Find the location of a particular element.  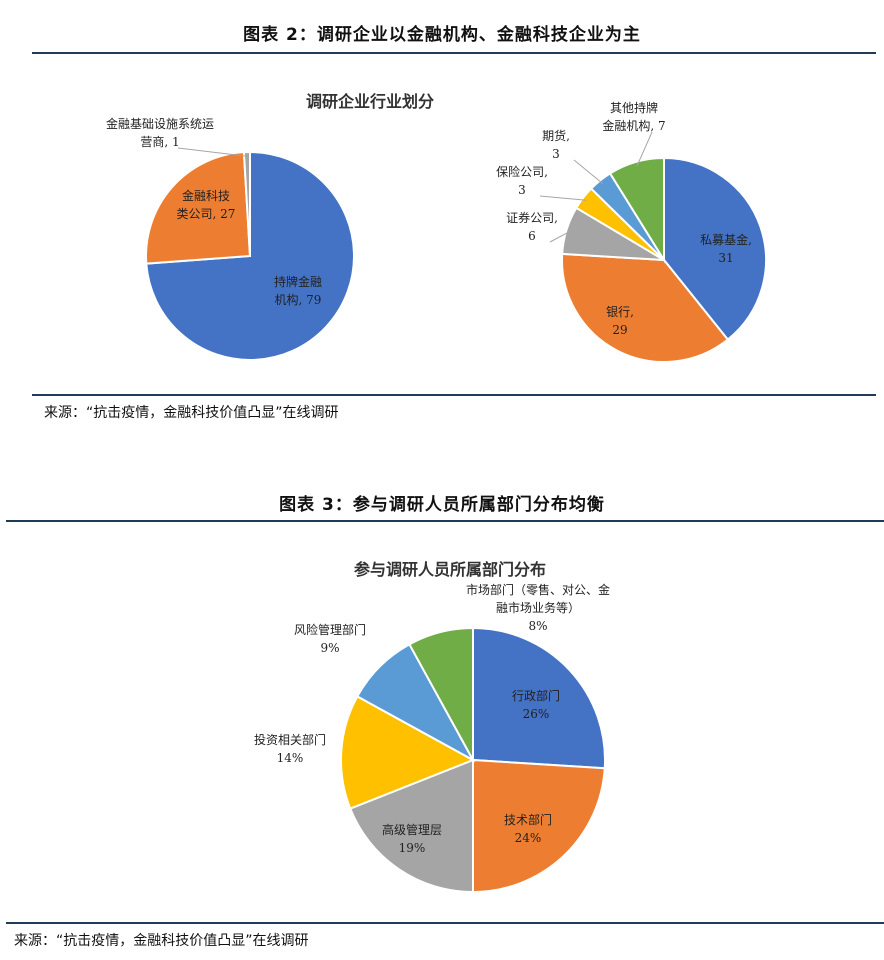

pie2-data-label-5: 期货, 3 is located at coordinates (556, 144).